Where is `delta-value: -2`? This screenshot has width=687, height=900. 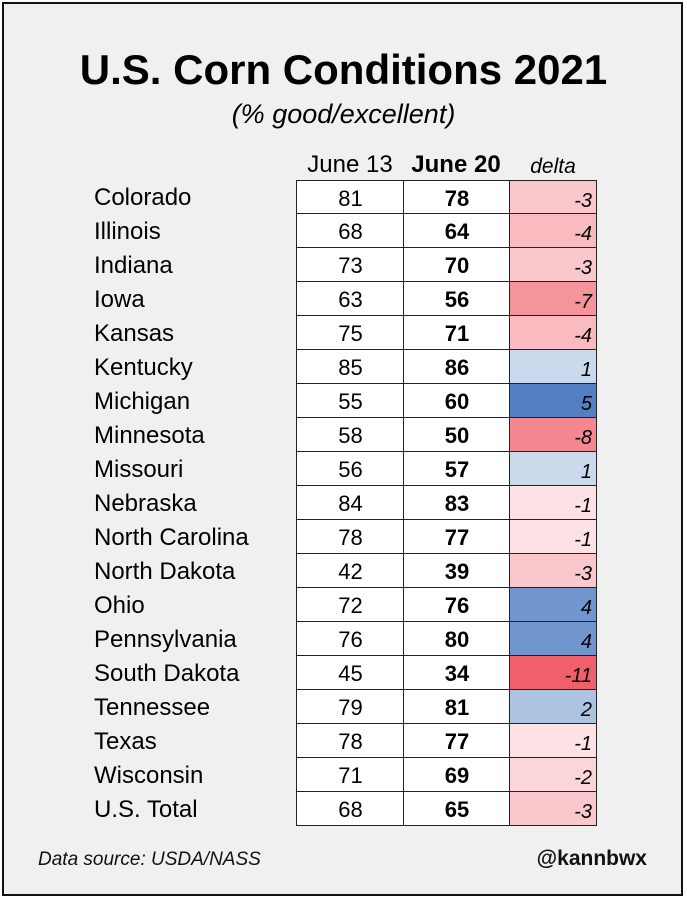 delta-value: -2 is located at coordinates (553, 775).